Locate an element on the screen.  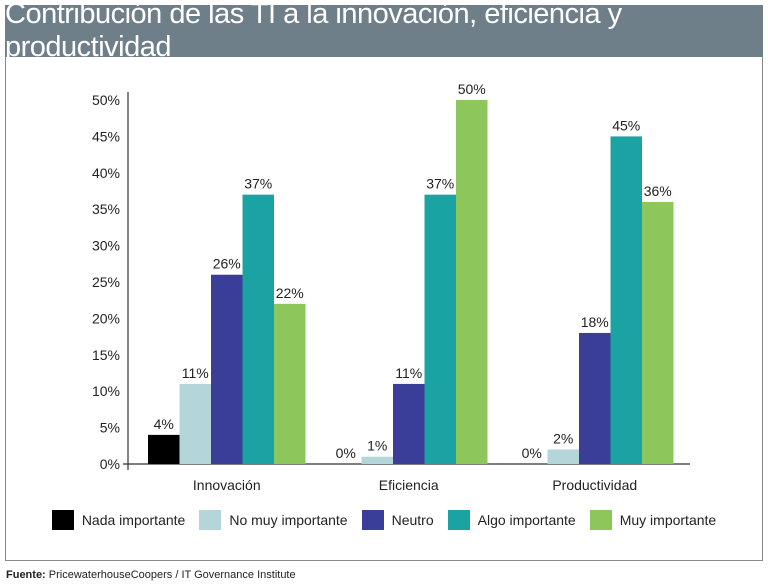
y-tick-label: 40% is located at coordinates (106, 173).